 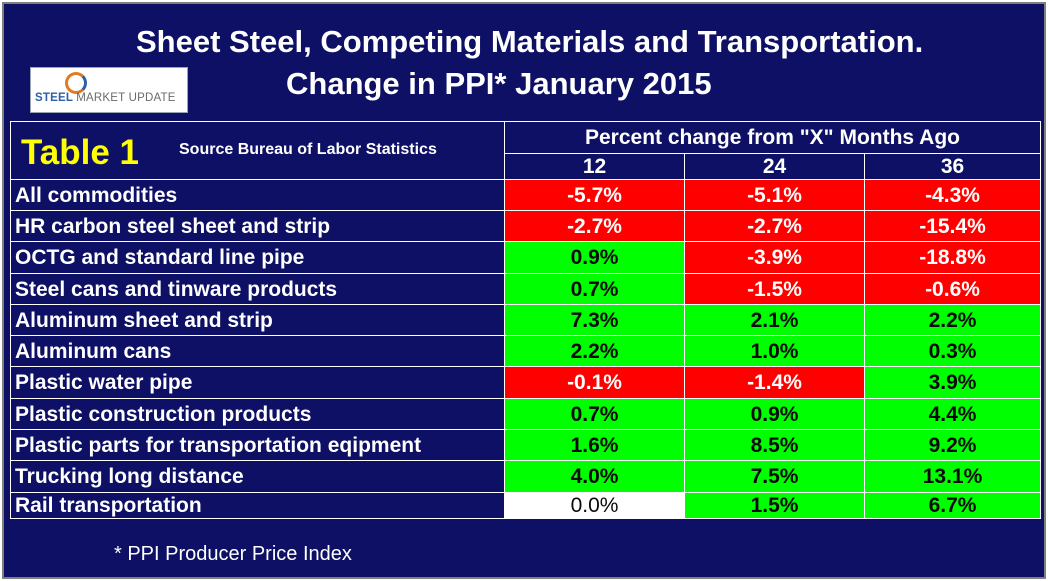 What do you see at coordinates (257, 351) in the screenshot?
I see `row-label: Aluminum cans` at bounding box center [257, 351].